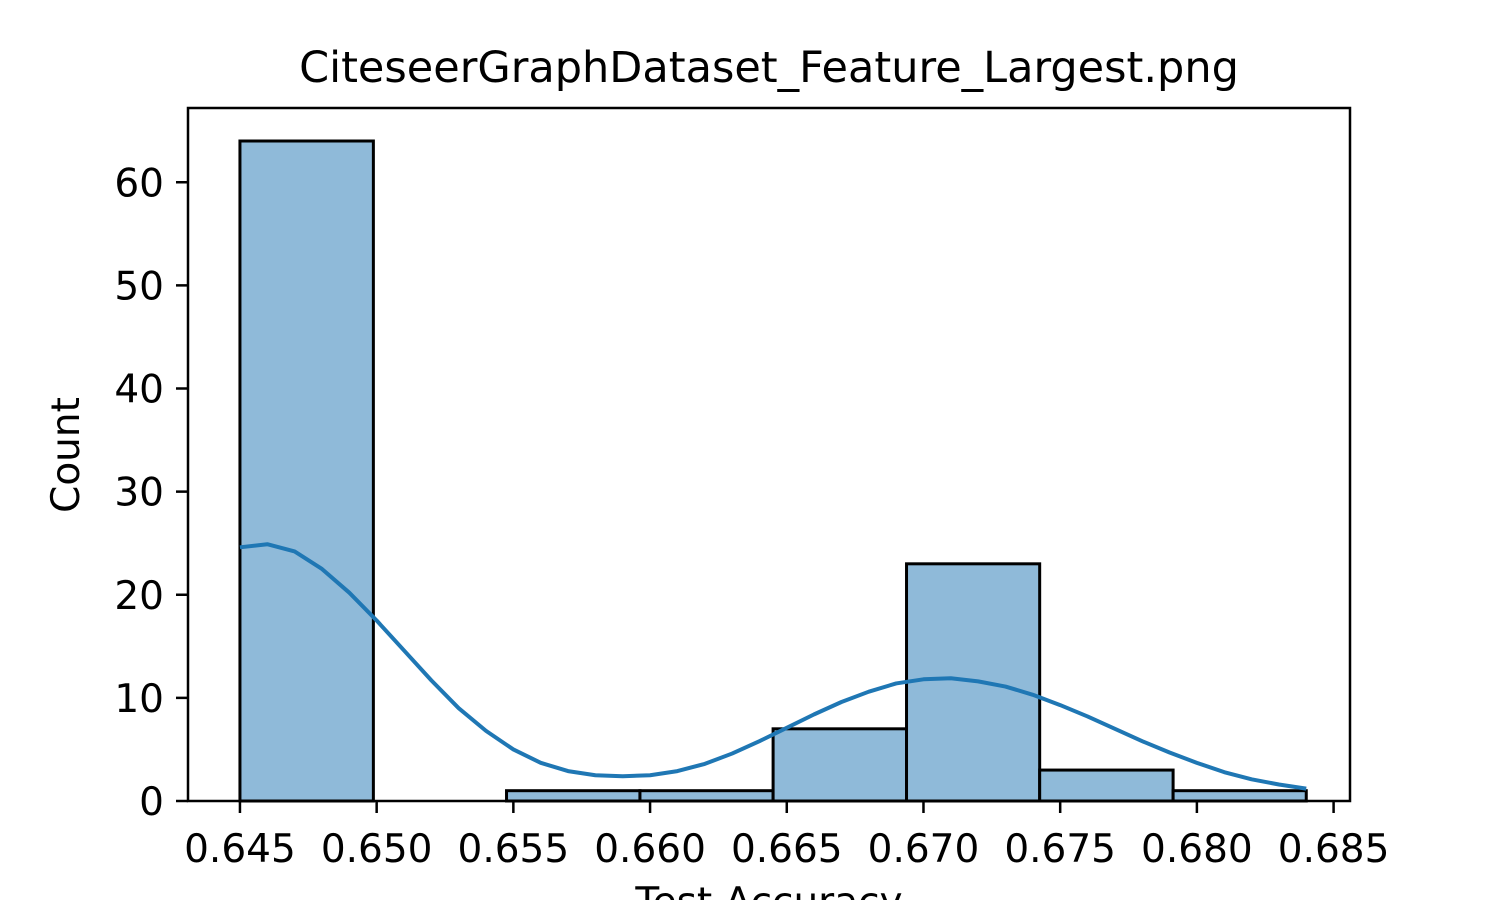 Image resolution: width=1500 pixels, height=900 pixels. Describe the element at coordinates (769, 68) in the screenshot. I see `chart-title: CiteseerGraphDataset_Feature_Largest.png` at that location.